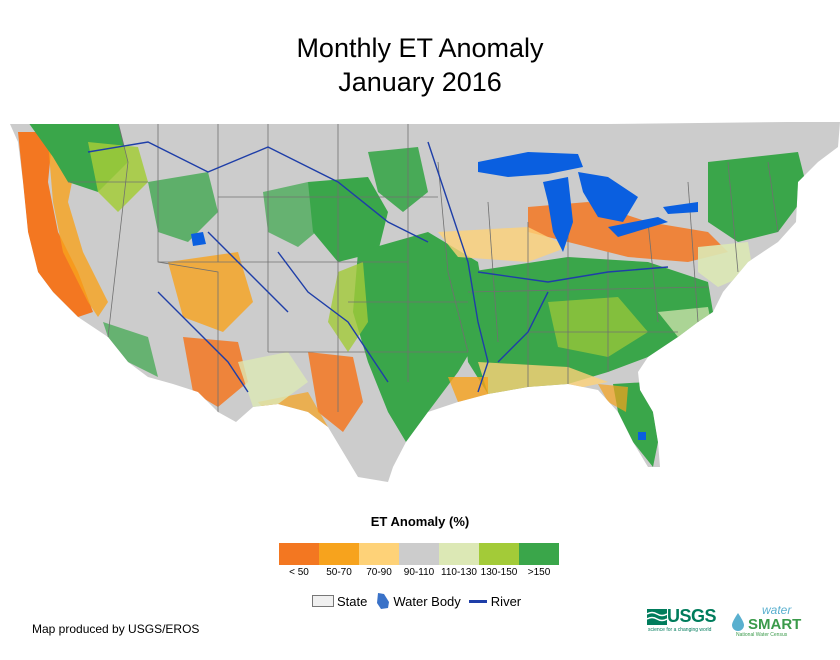 This screenshot has height=660, width=840. I want to click on river-line-icon, so click(477, 601).